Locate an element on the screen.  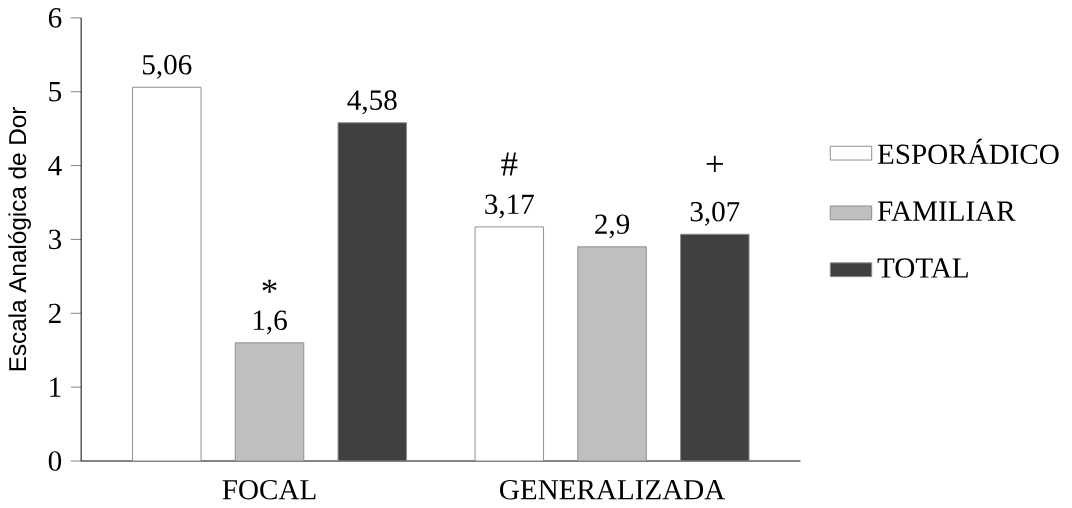
annotation: + is located at coordinates (714, 164).